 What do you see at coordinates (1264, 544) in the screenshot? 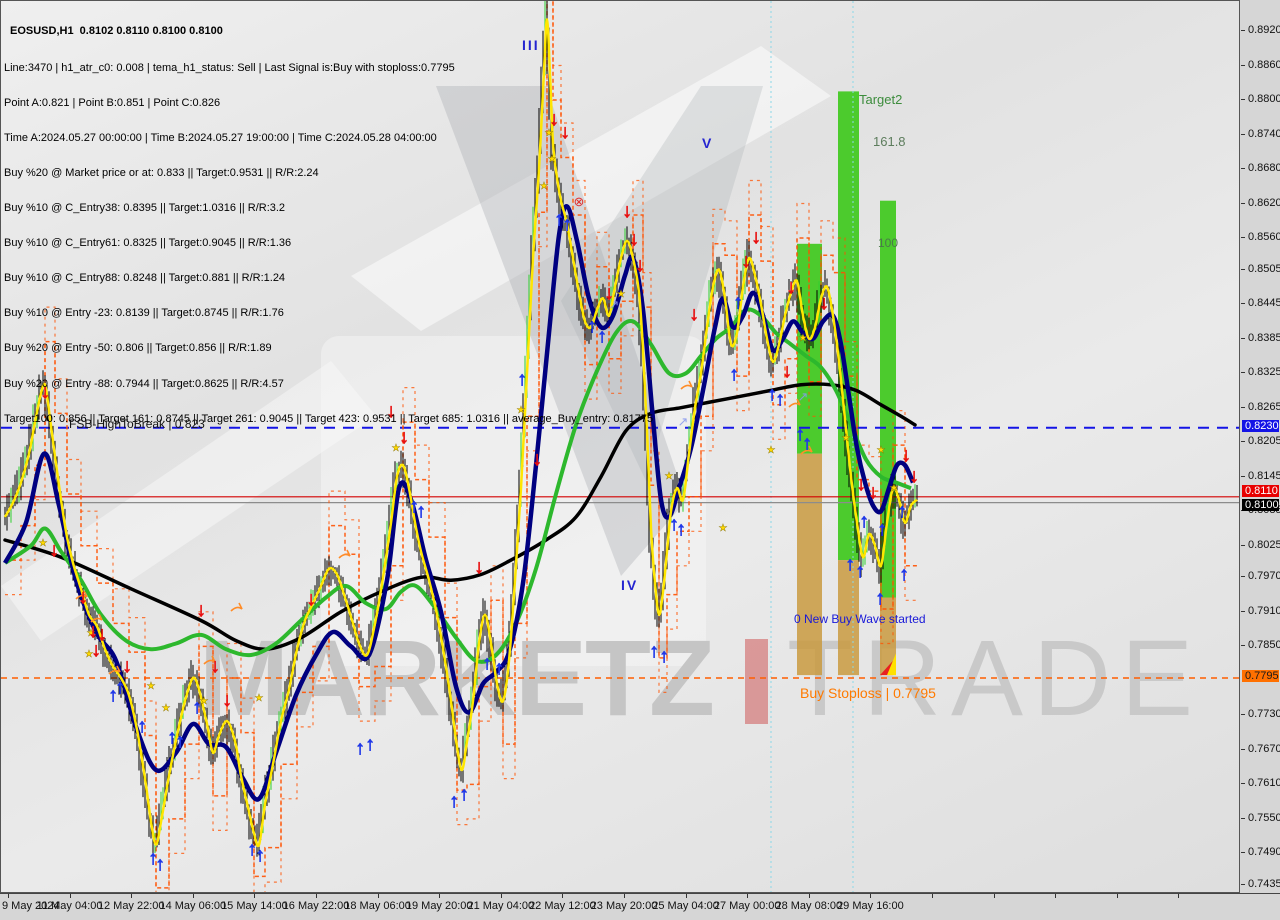
I see `price-tick-label: 0.8025` at bounding box center [1264, 544].